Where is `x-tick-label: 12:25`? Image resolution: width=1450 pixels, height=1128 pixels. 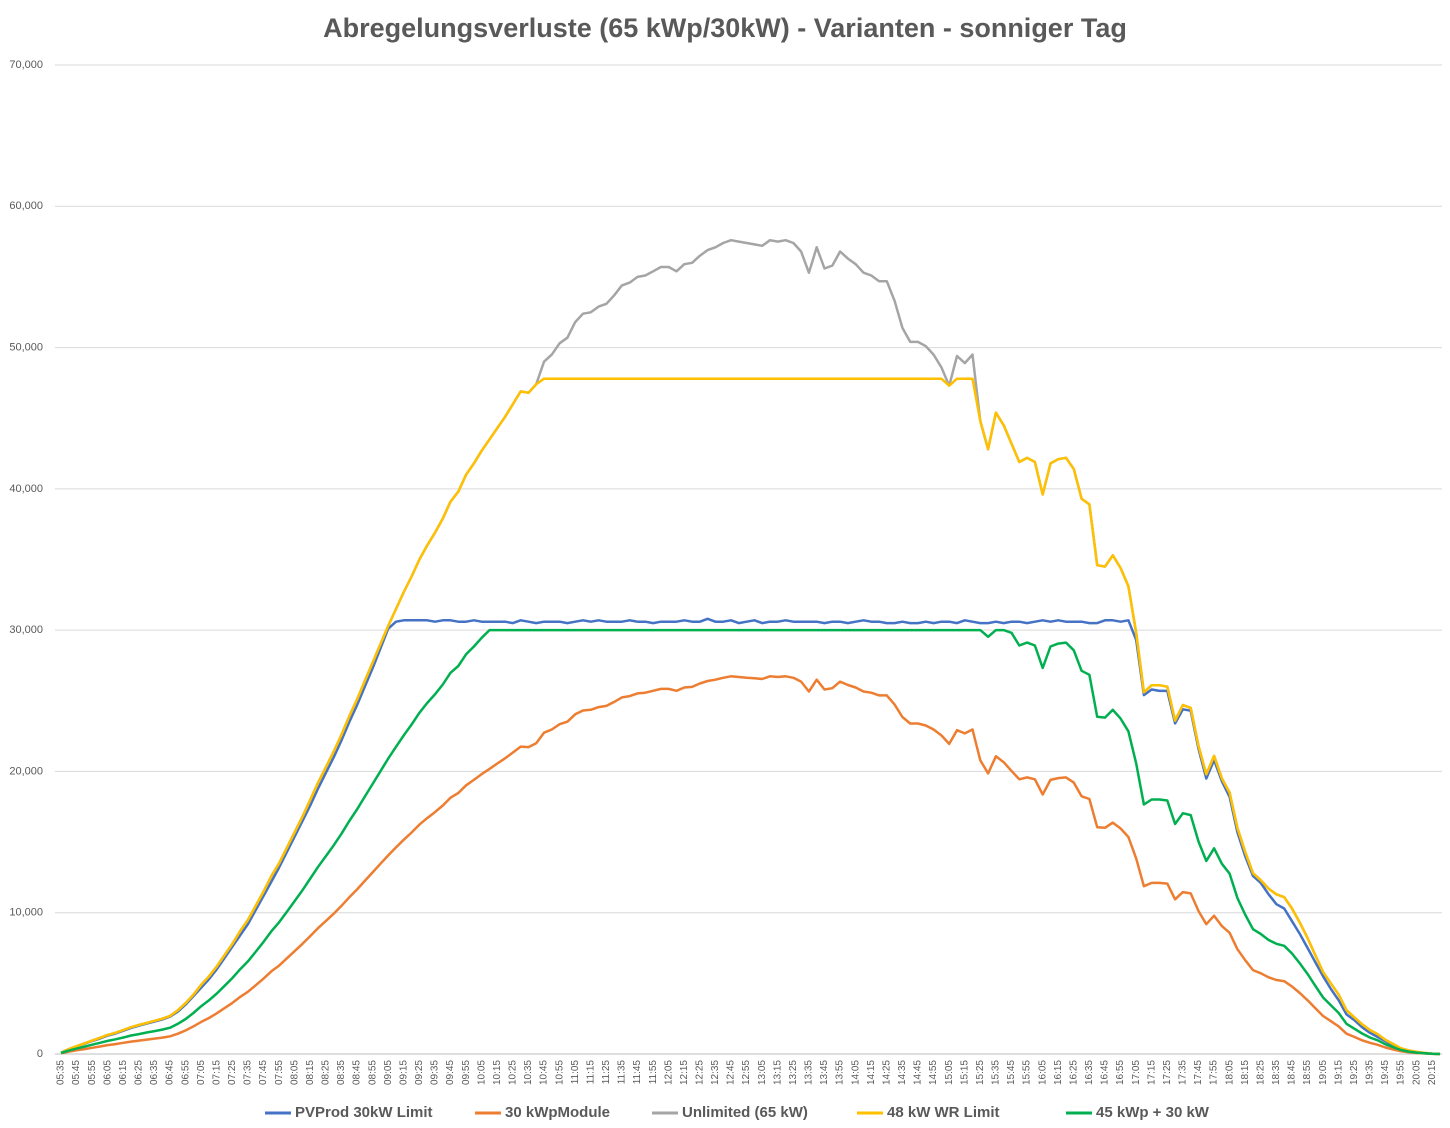
x-tick-label: 12:25 is located at coordinates (699, 1072).